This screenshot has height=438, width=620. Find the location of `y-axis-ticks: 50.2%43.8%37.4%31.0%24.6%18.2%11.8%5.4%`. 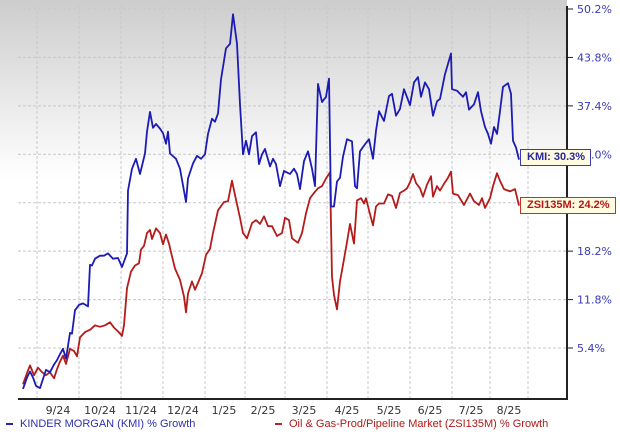

y-axis-ticks: 50.2%43.8%37.4%31.0%24.6%18.2%11.8%5.4% is located at coordinates (589, 179).